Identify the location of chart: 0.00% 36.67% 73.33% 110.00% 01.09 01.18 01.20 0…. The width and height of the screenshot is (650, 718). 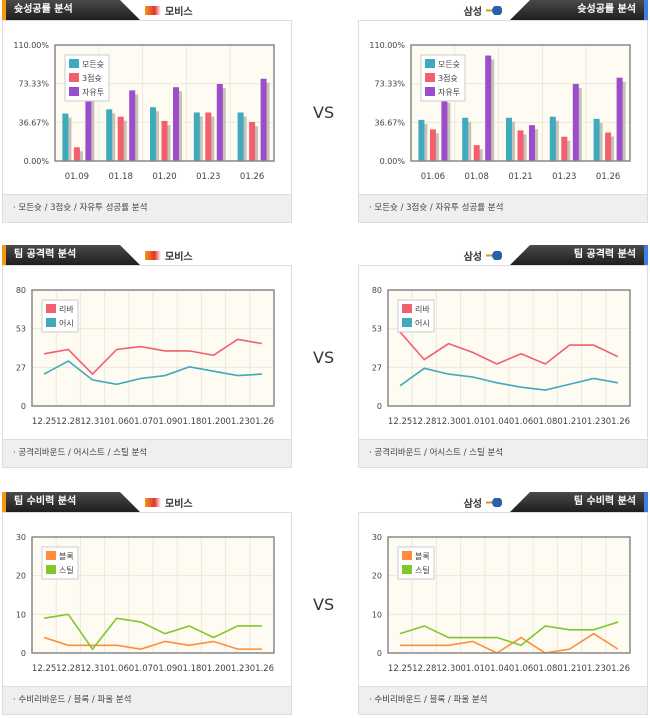
(144, 111).